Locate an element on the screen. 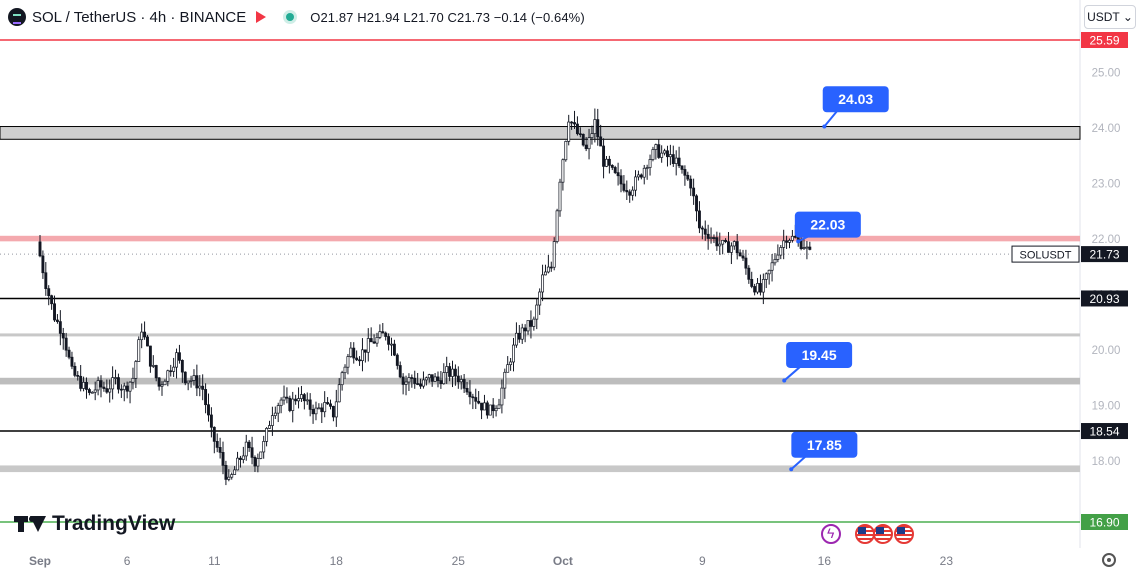  flag-icon is located at coordinates (261, 17).